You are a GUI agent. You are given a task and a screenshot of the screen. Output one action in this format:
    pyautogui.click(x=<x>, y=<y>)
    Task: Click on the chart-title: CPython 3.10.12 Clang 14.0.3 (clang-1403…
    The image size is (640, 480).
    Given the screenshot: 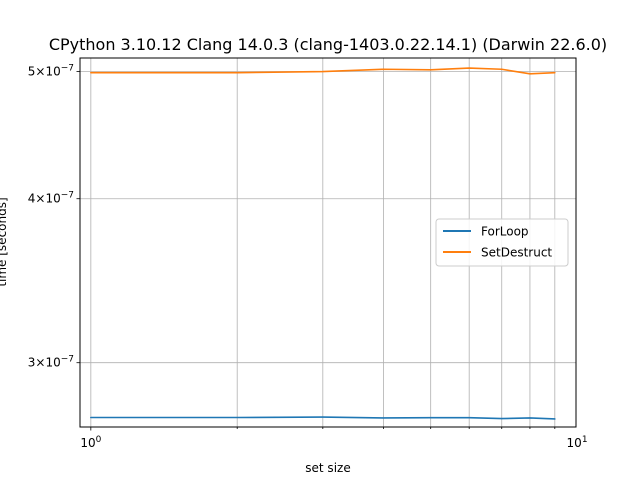 What is the action you would take?
    pyautogui.click(x=328, y=44)
    